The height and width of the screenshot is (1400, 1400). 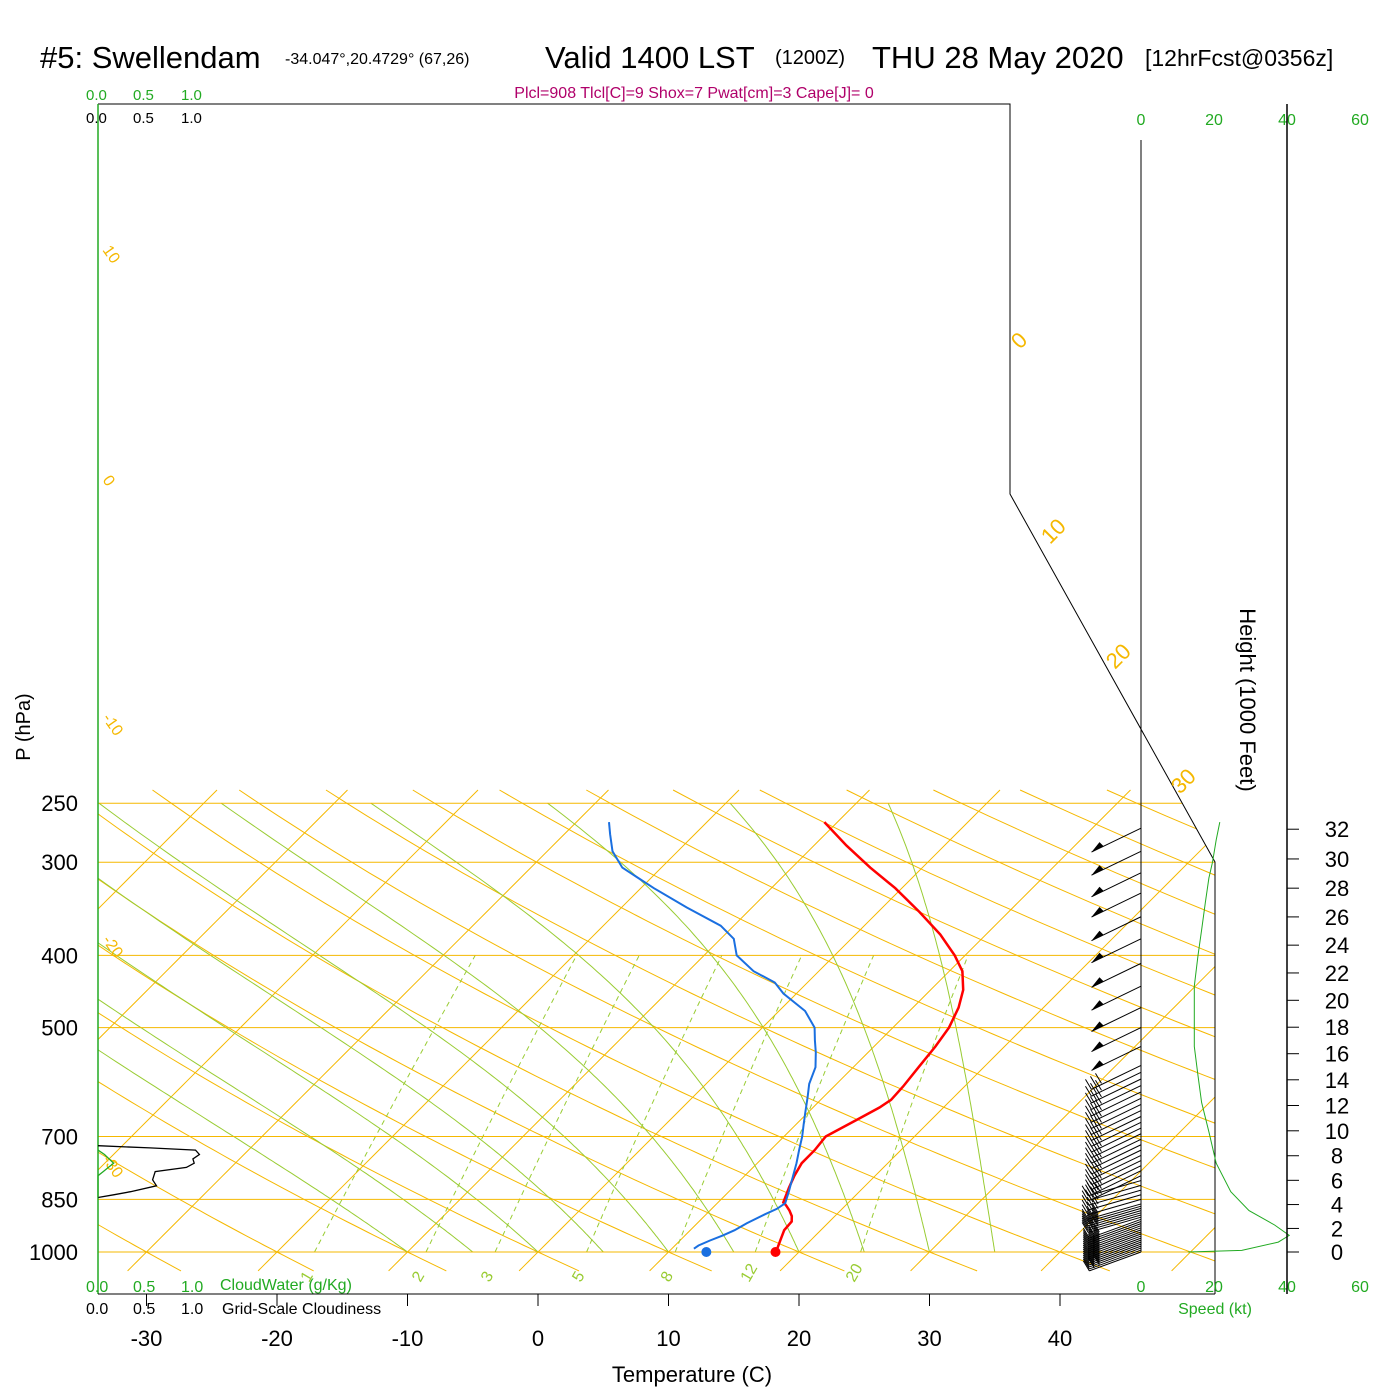 What do you see at coordinates (111, 255) in the screenshot?
I see `dry-adiabat-label: 10` at bounding box center [111, 255].